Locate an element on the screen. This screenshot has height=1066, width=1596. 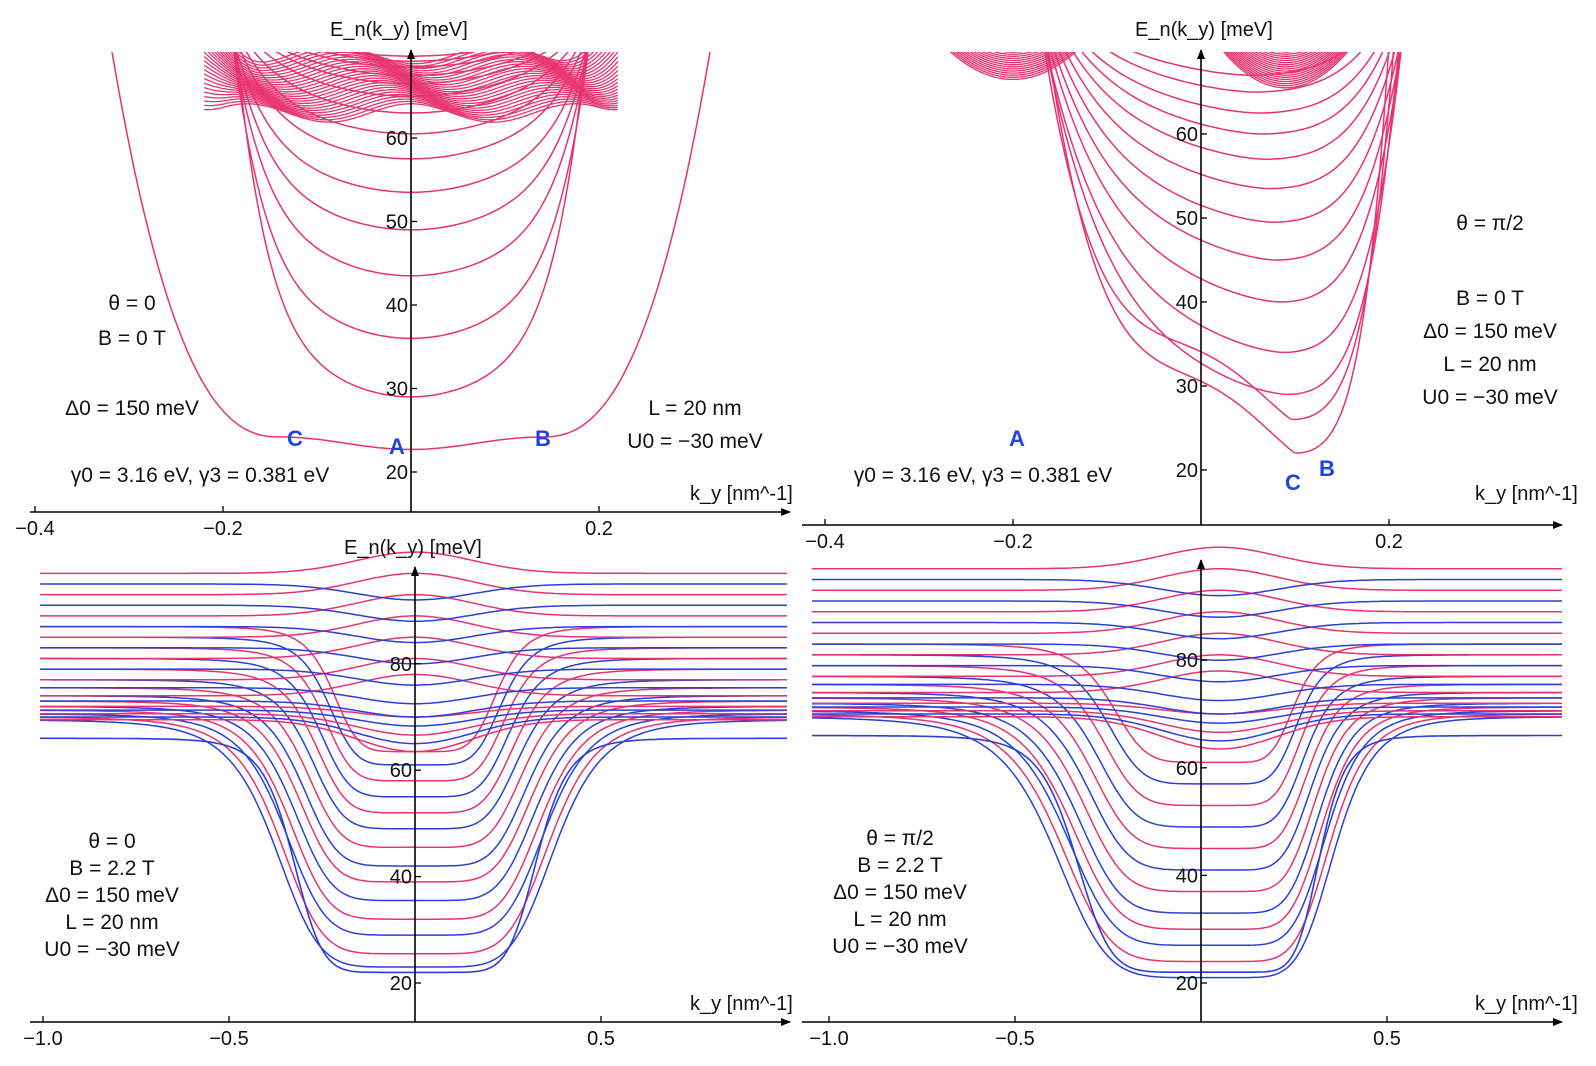
point-label-a: A is located at coordinates (1017, 438).